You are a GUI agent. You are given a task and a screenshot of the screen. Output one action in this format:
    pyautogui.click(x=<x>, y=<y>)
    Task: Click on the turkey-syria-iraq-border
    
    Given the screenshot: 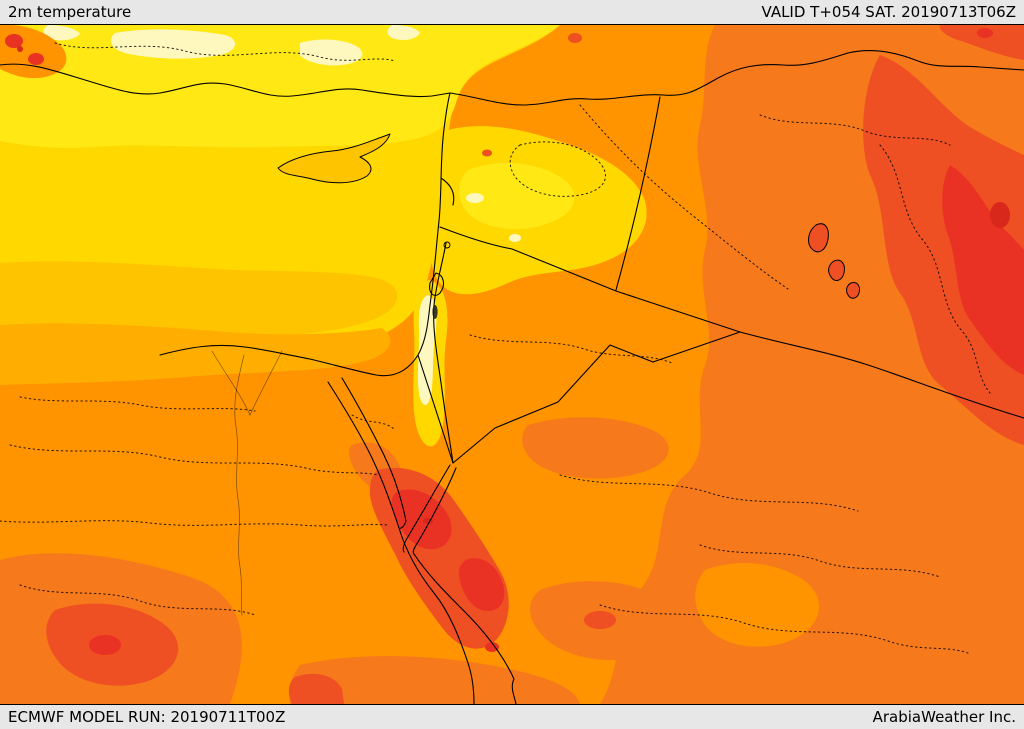 What is the action you would take?
    pyautogui.click(x=736, y=78)
    